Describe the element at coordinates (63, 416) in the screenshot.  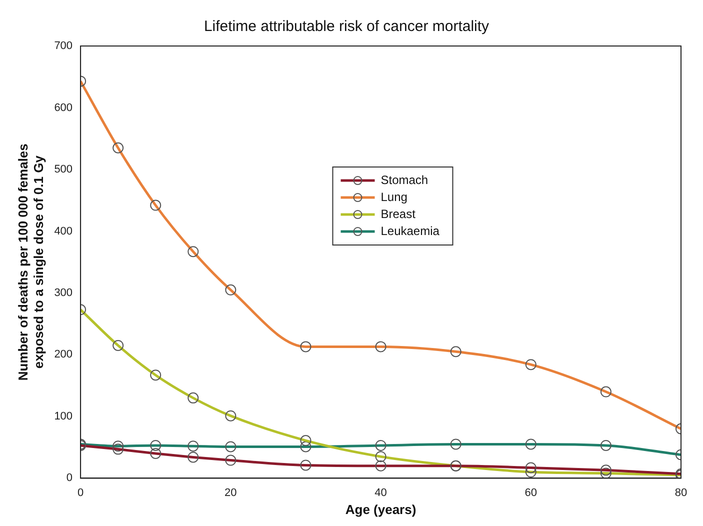
I see `y-tick-label: 100` at that location.